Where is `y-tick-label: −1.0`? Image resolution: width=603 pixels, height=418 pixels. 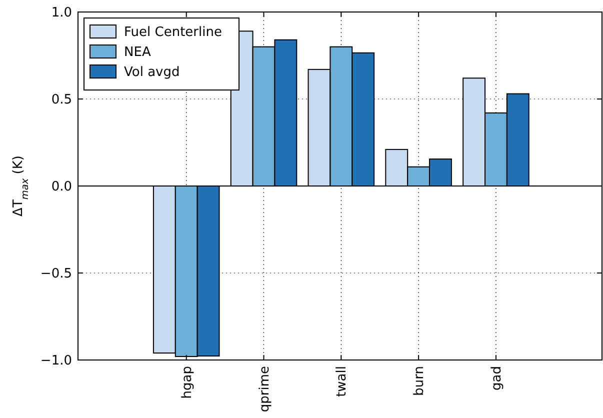
y-tick-label: −1.0 is located at coordinates (56, 361).